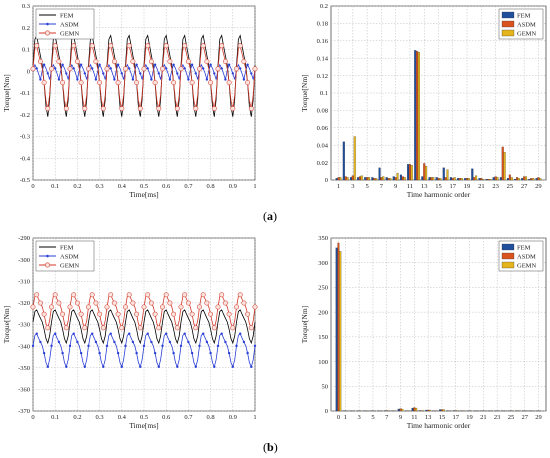 The height and width of the screenshot is (458, 550). I want to click on a-left-legend-marker, so click(47, 24).